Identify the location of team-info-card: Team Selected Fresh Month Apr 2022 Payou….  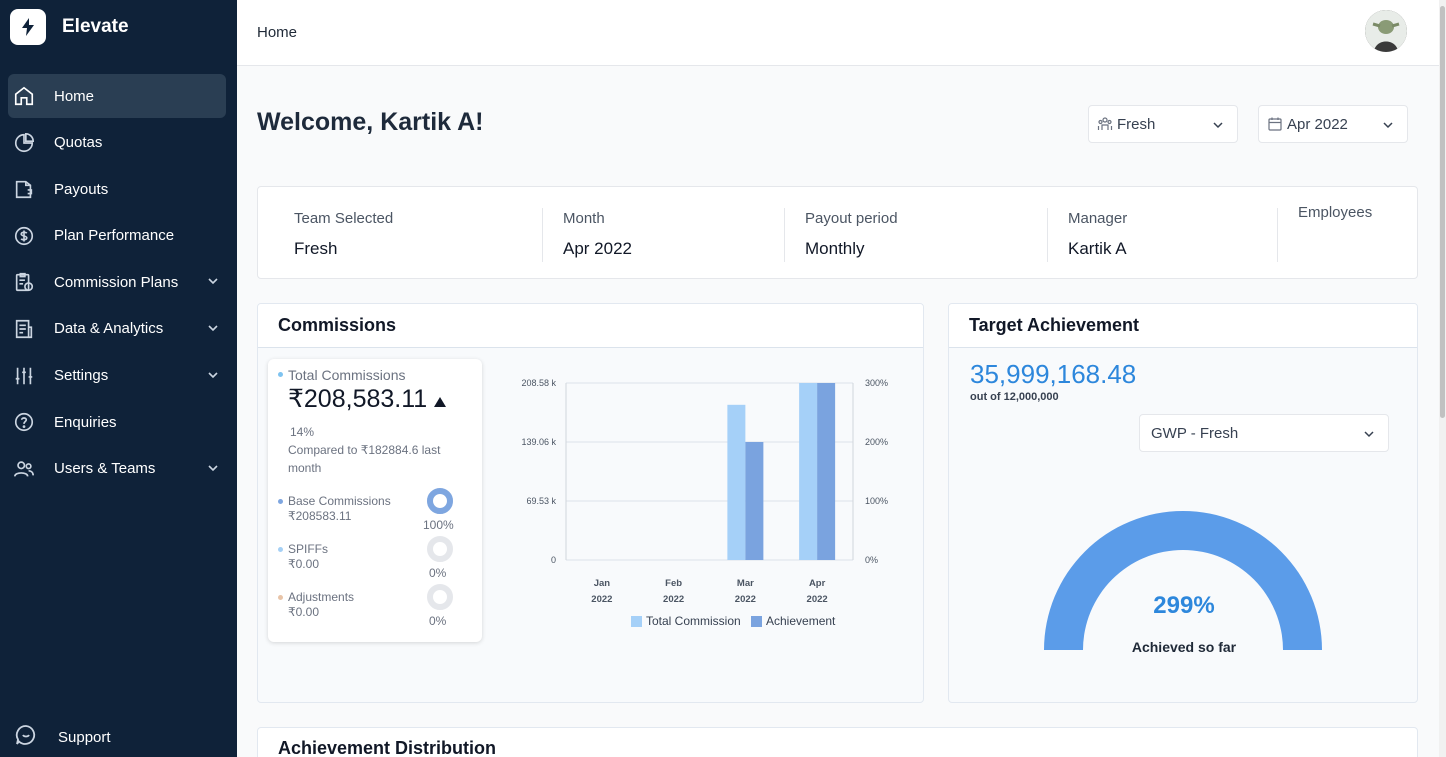
(837, 232).